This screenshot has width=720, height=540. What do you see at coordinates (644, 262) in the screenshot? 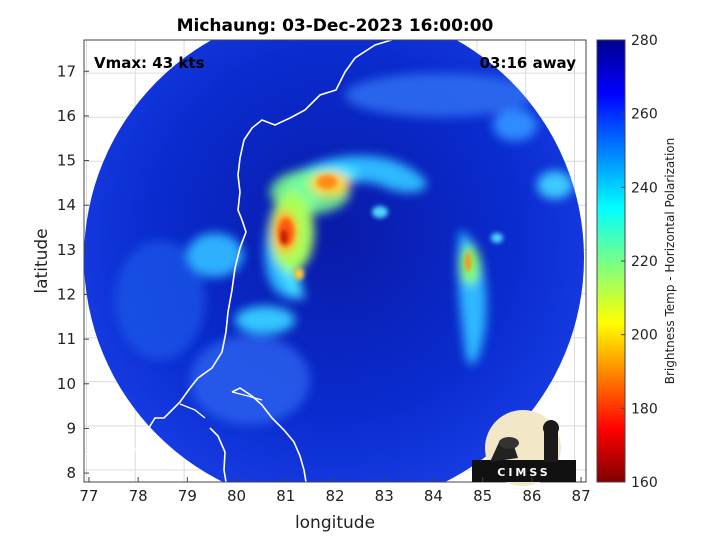
I see `colorbar-tick-label: 220` at bounding box center [644, 262].